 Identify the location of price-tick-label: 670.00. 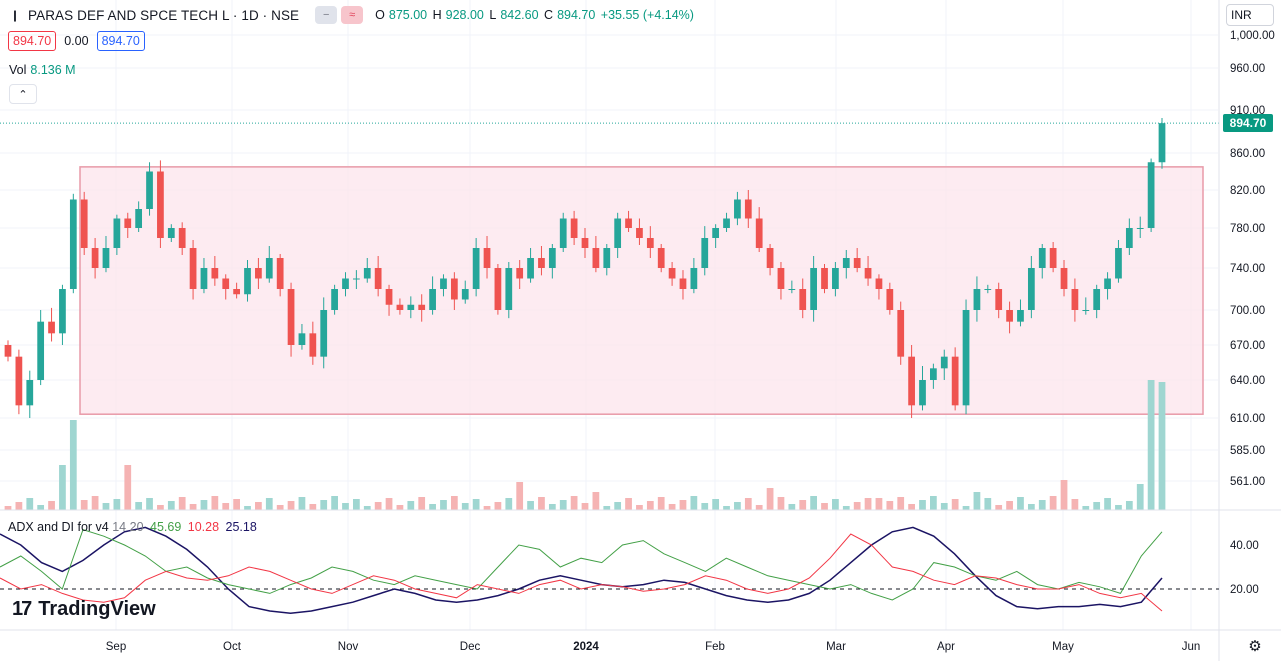
(1247, 346).